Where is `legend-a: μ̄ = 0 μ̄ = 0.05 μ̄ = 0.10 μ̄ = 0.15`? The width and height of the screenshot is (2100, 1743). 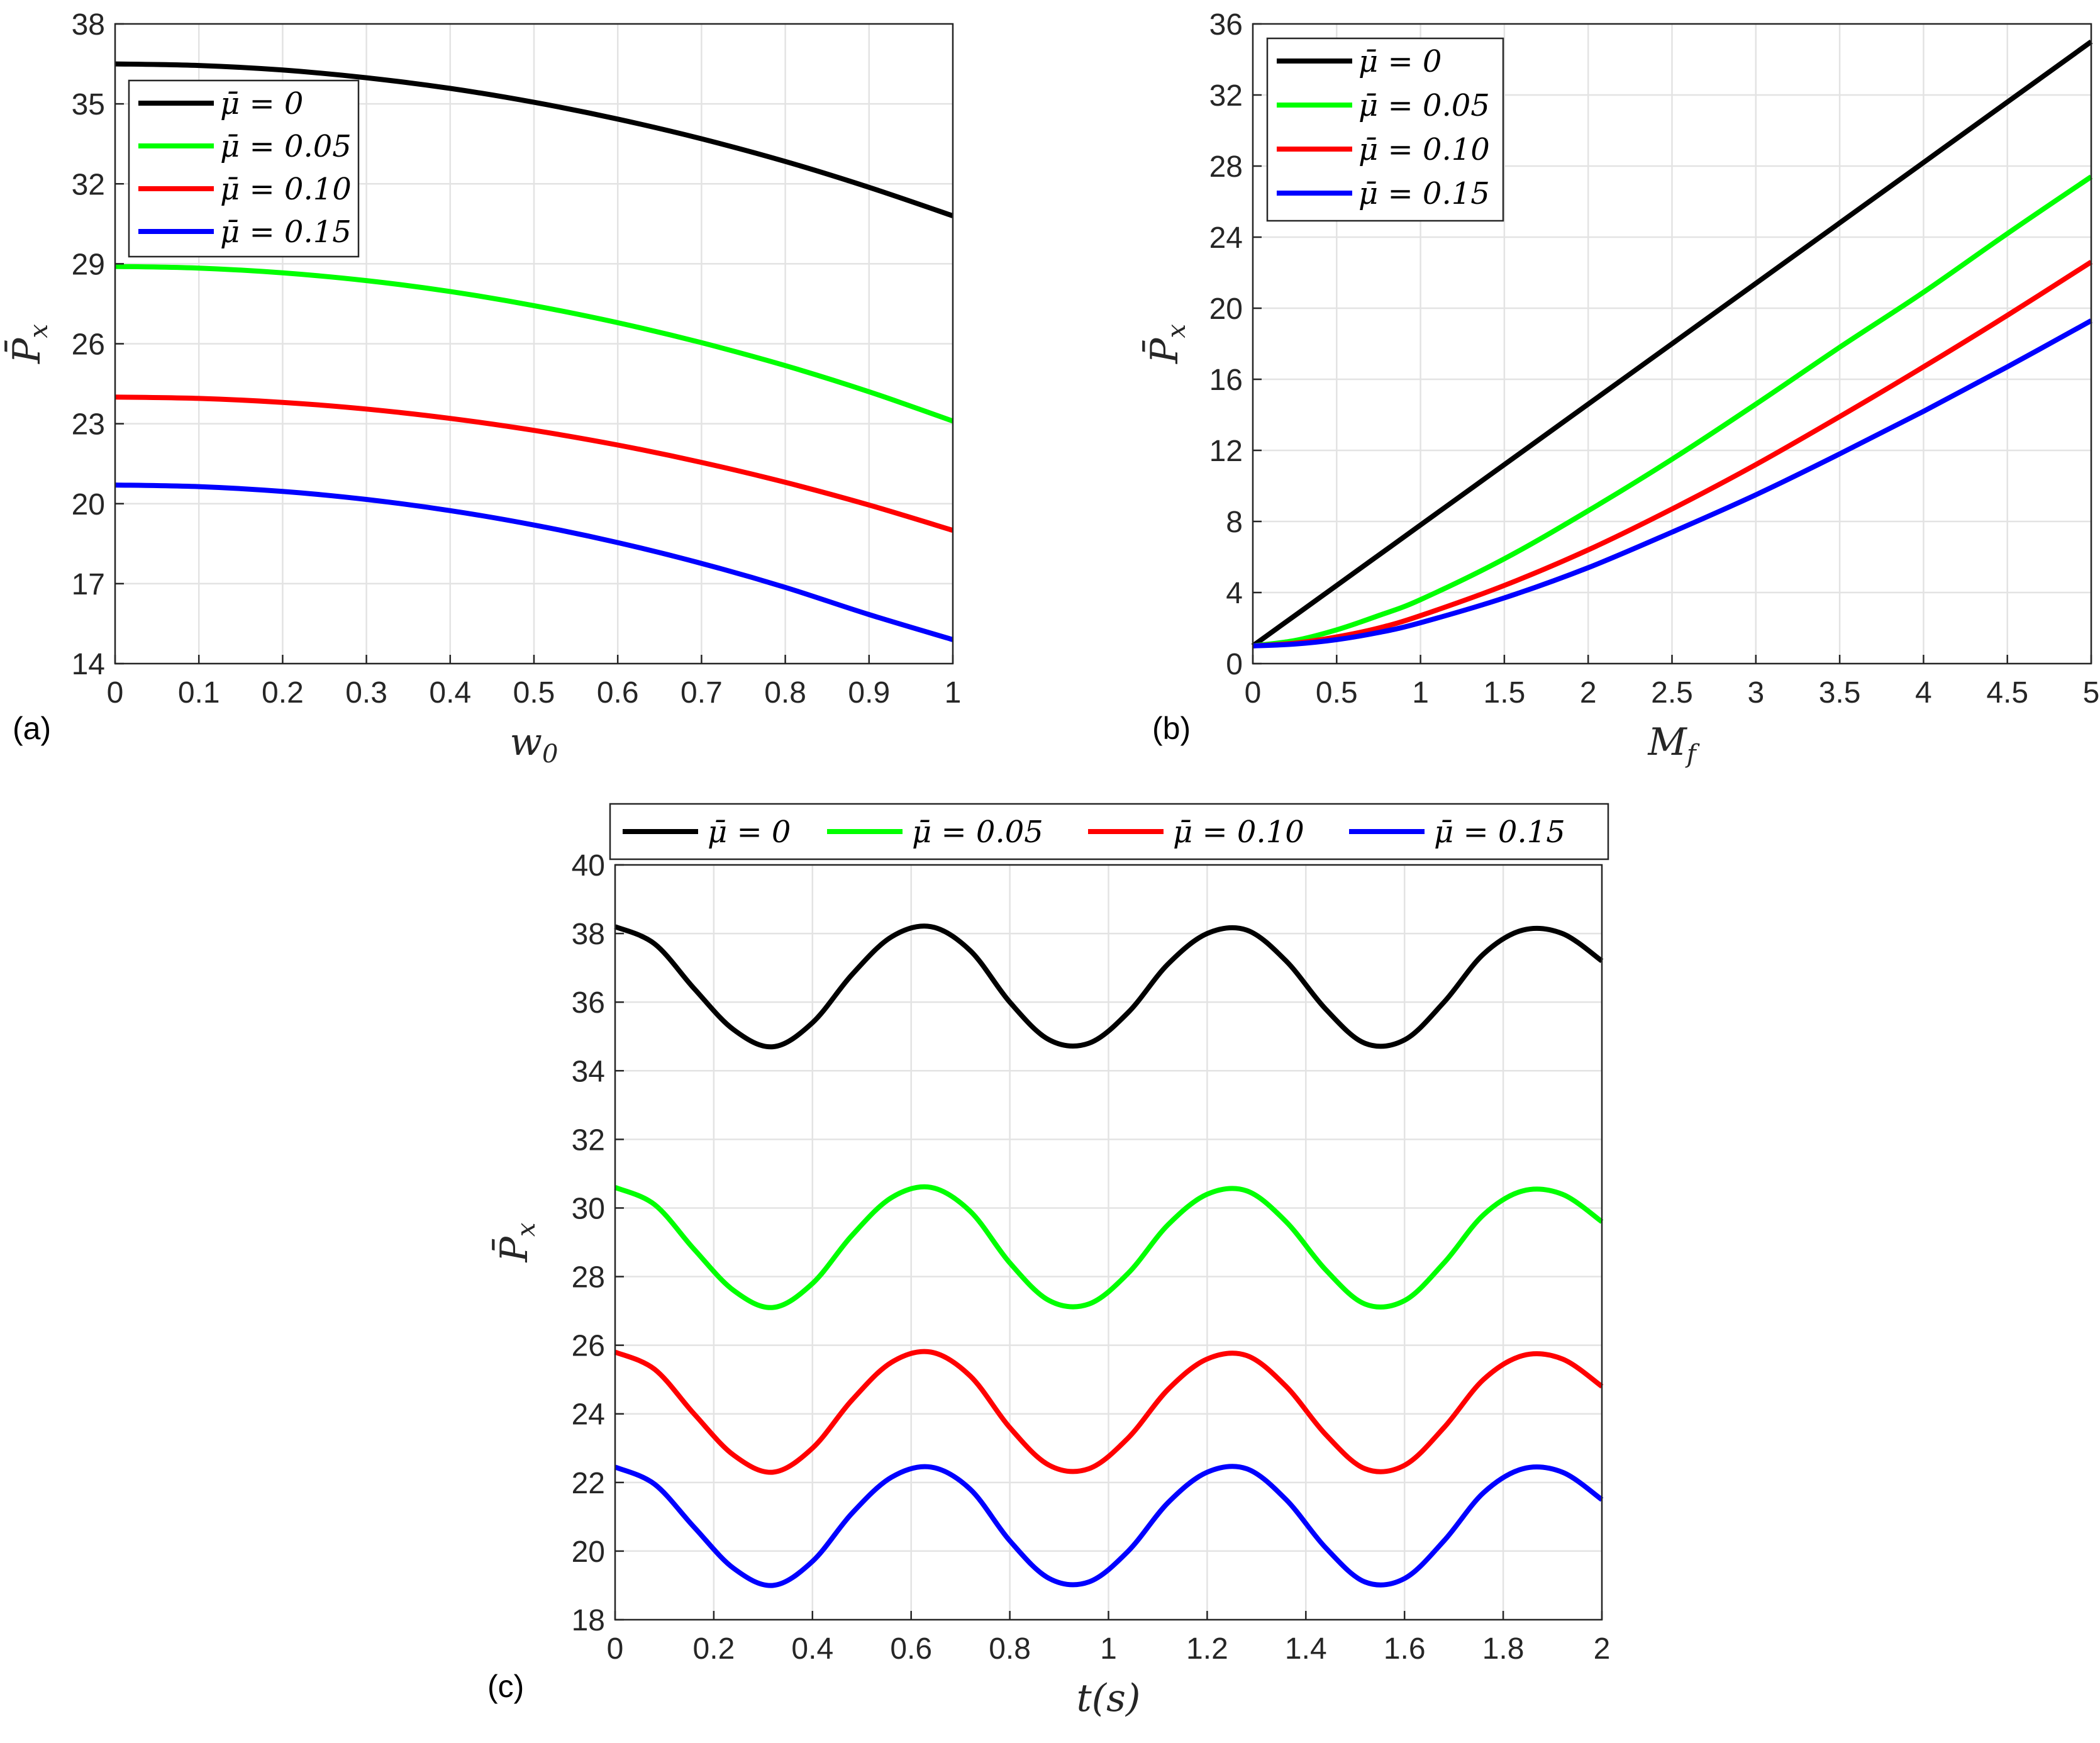
legend-a: μ̄ = 0 μ̄ = 0.05 μ̄ = 0.10 μ̄ = 0.15 is located at coordinates (244, 168).